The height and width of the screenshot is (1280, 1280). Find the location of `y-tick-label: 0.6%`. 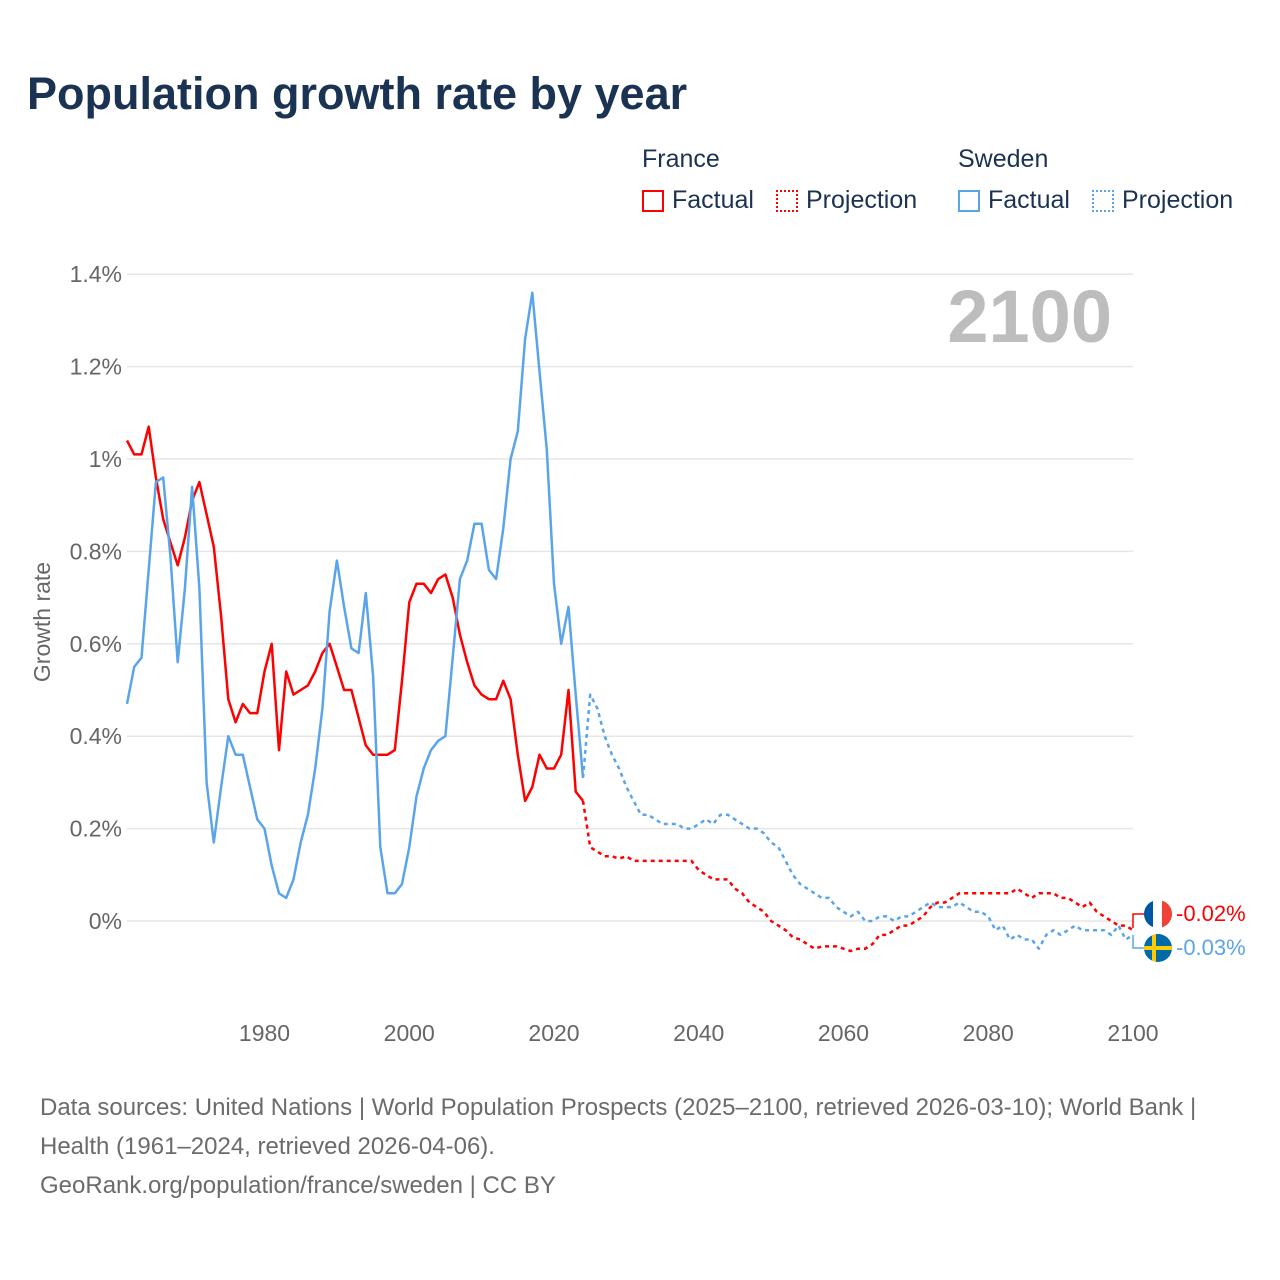

y-tick-label: 0.6% is located at coordinates (96, 644).